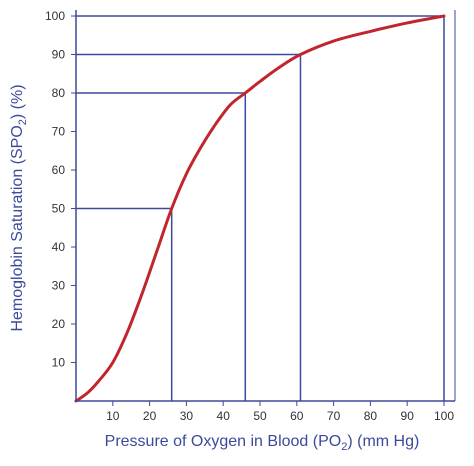 This screenshot has width=474, height=466. Describe the element at coordinates (59, 132) in the screenshot. I see `y-tick-label: 70` at that location.